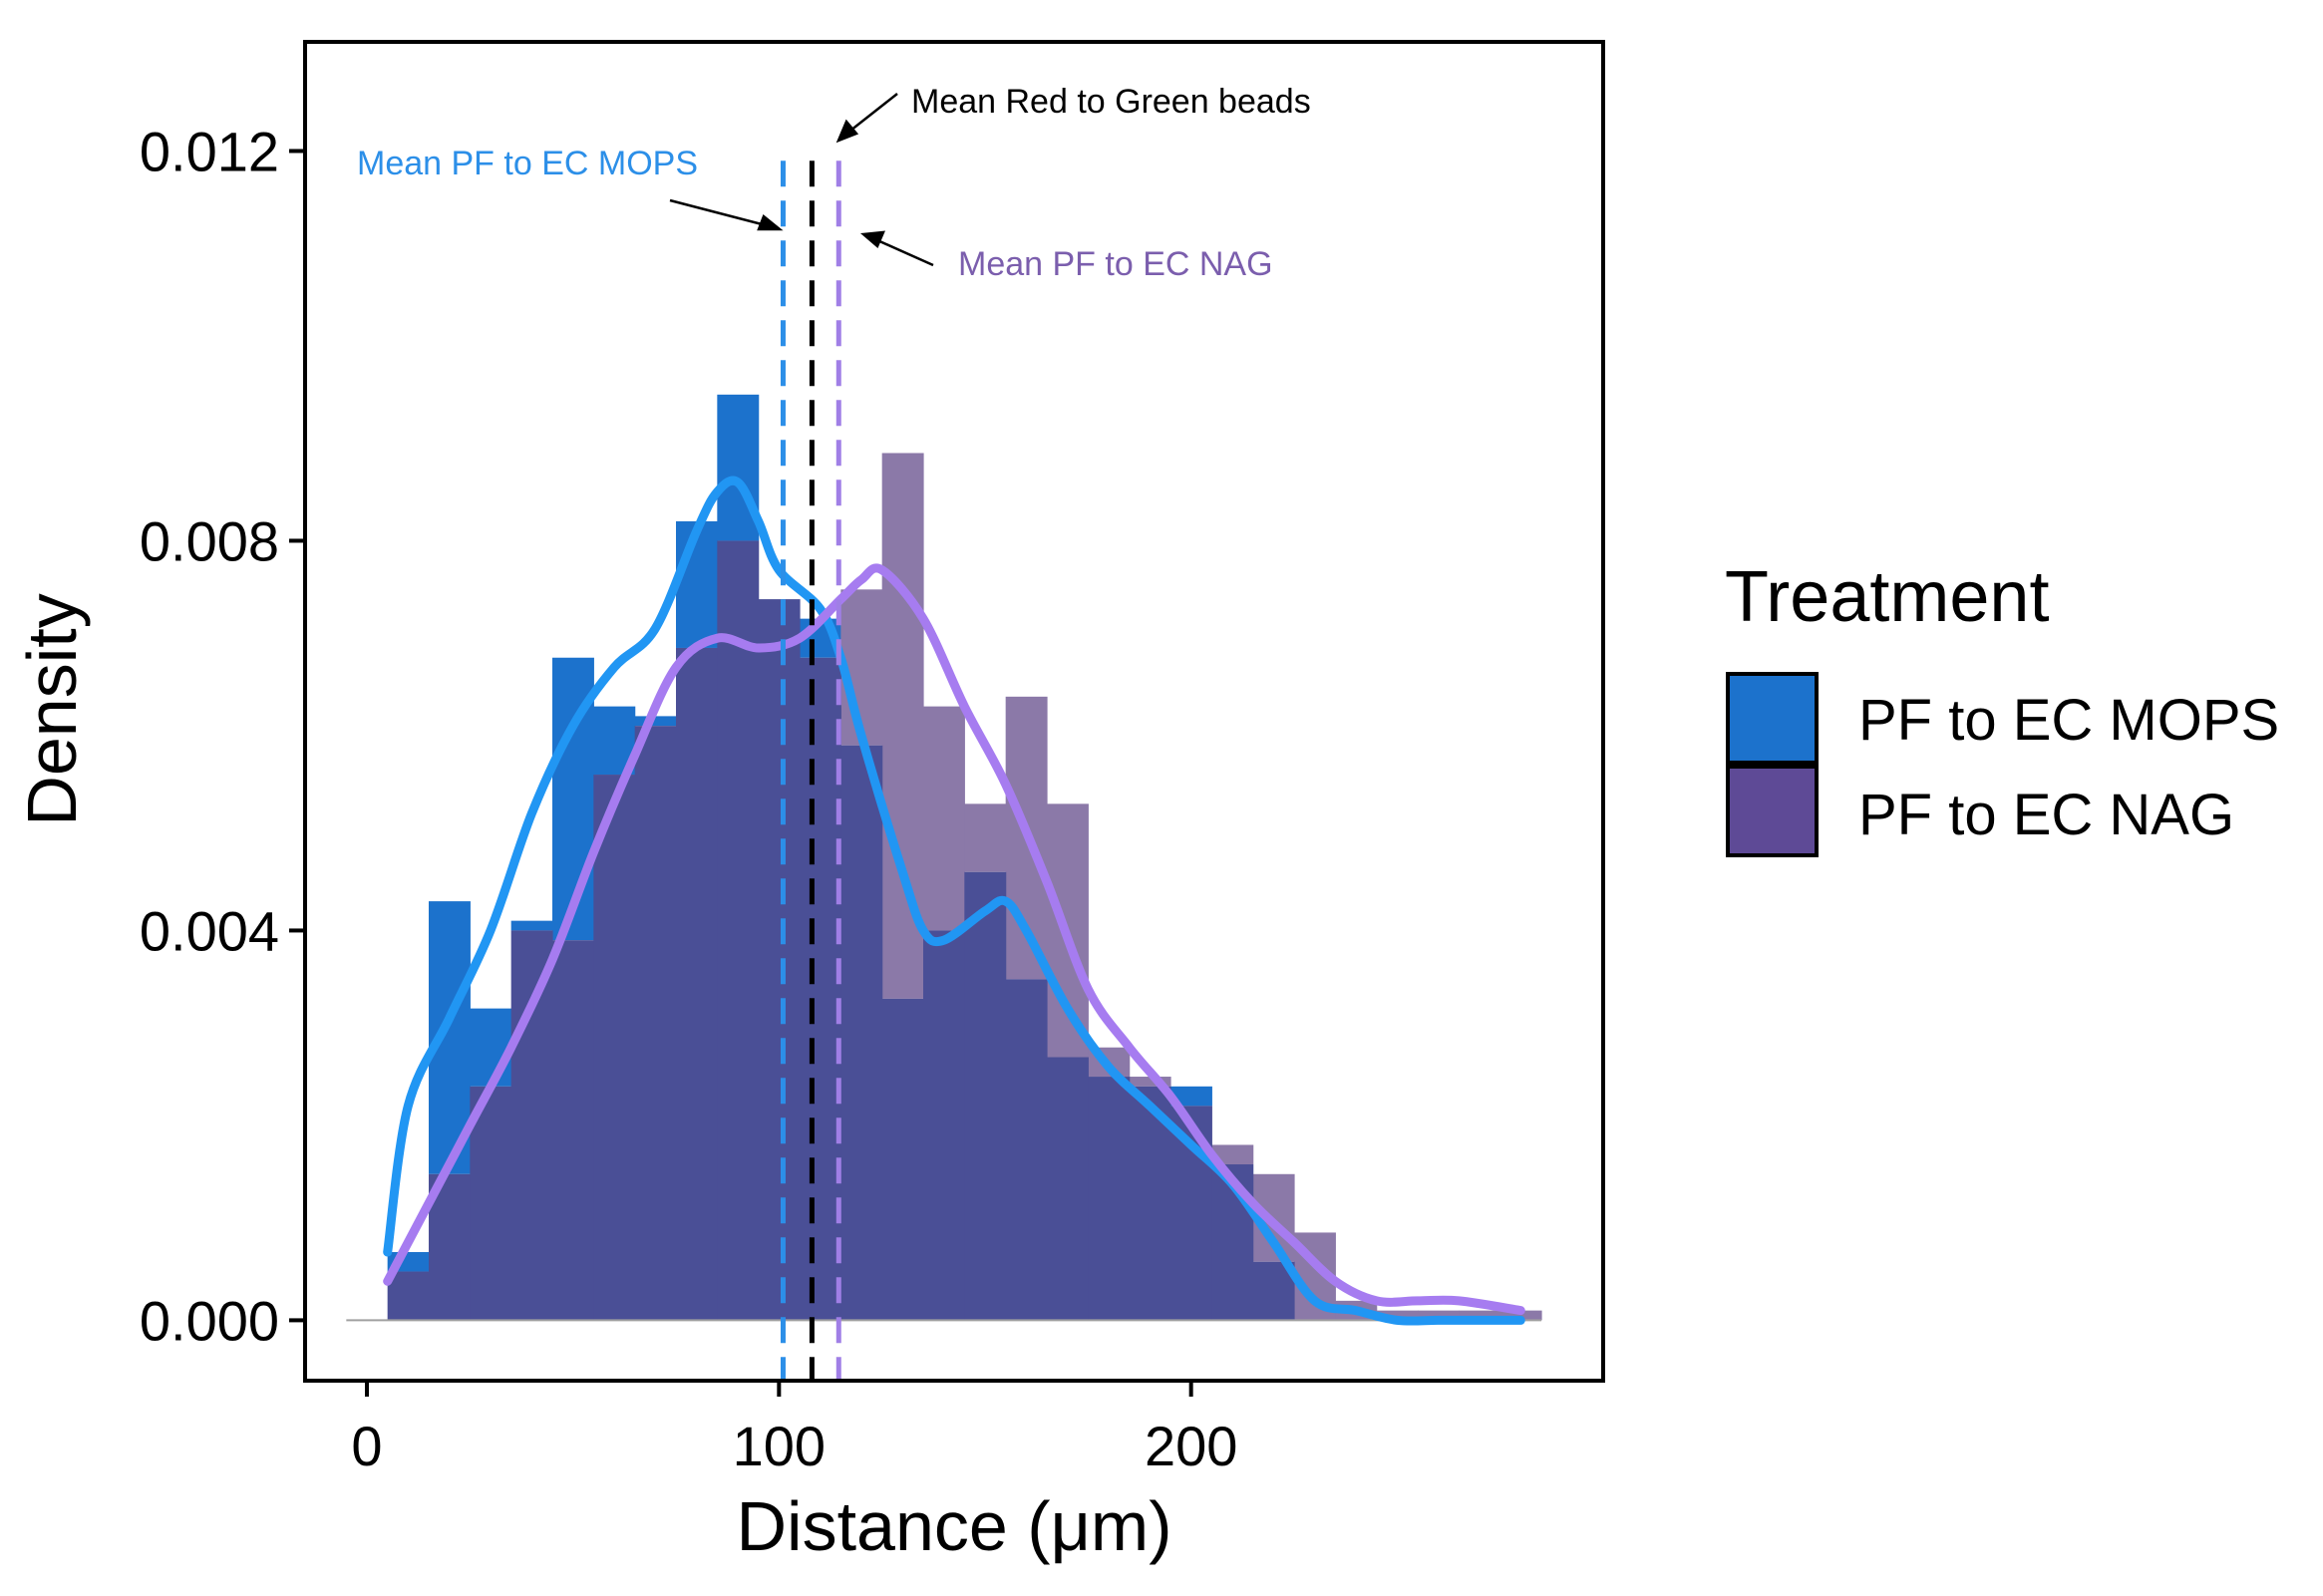  What do you see at coordinates (1115, 264) in the screenshot?
I see `annotation-nag: Mean PF to EC NAG` at bounding box center [1115, 264].